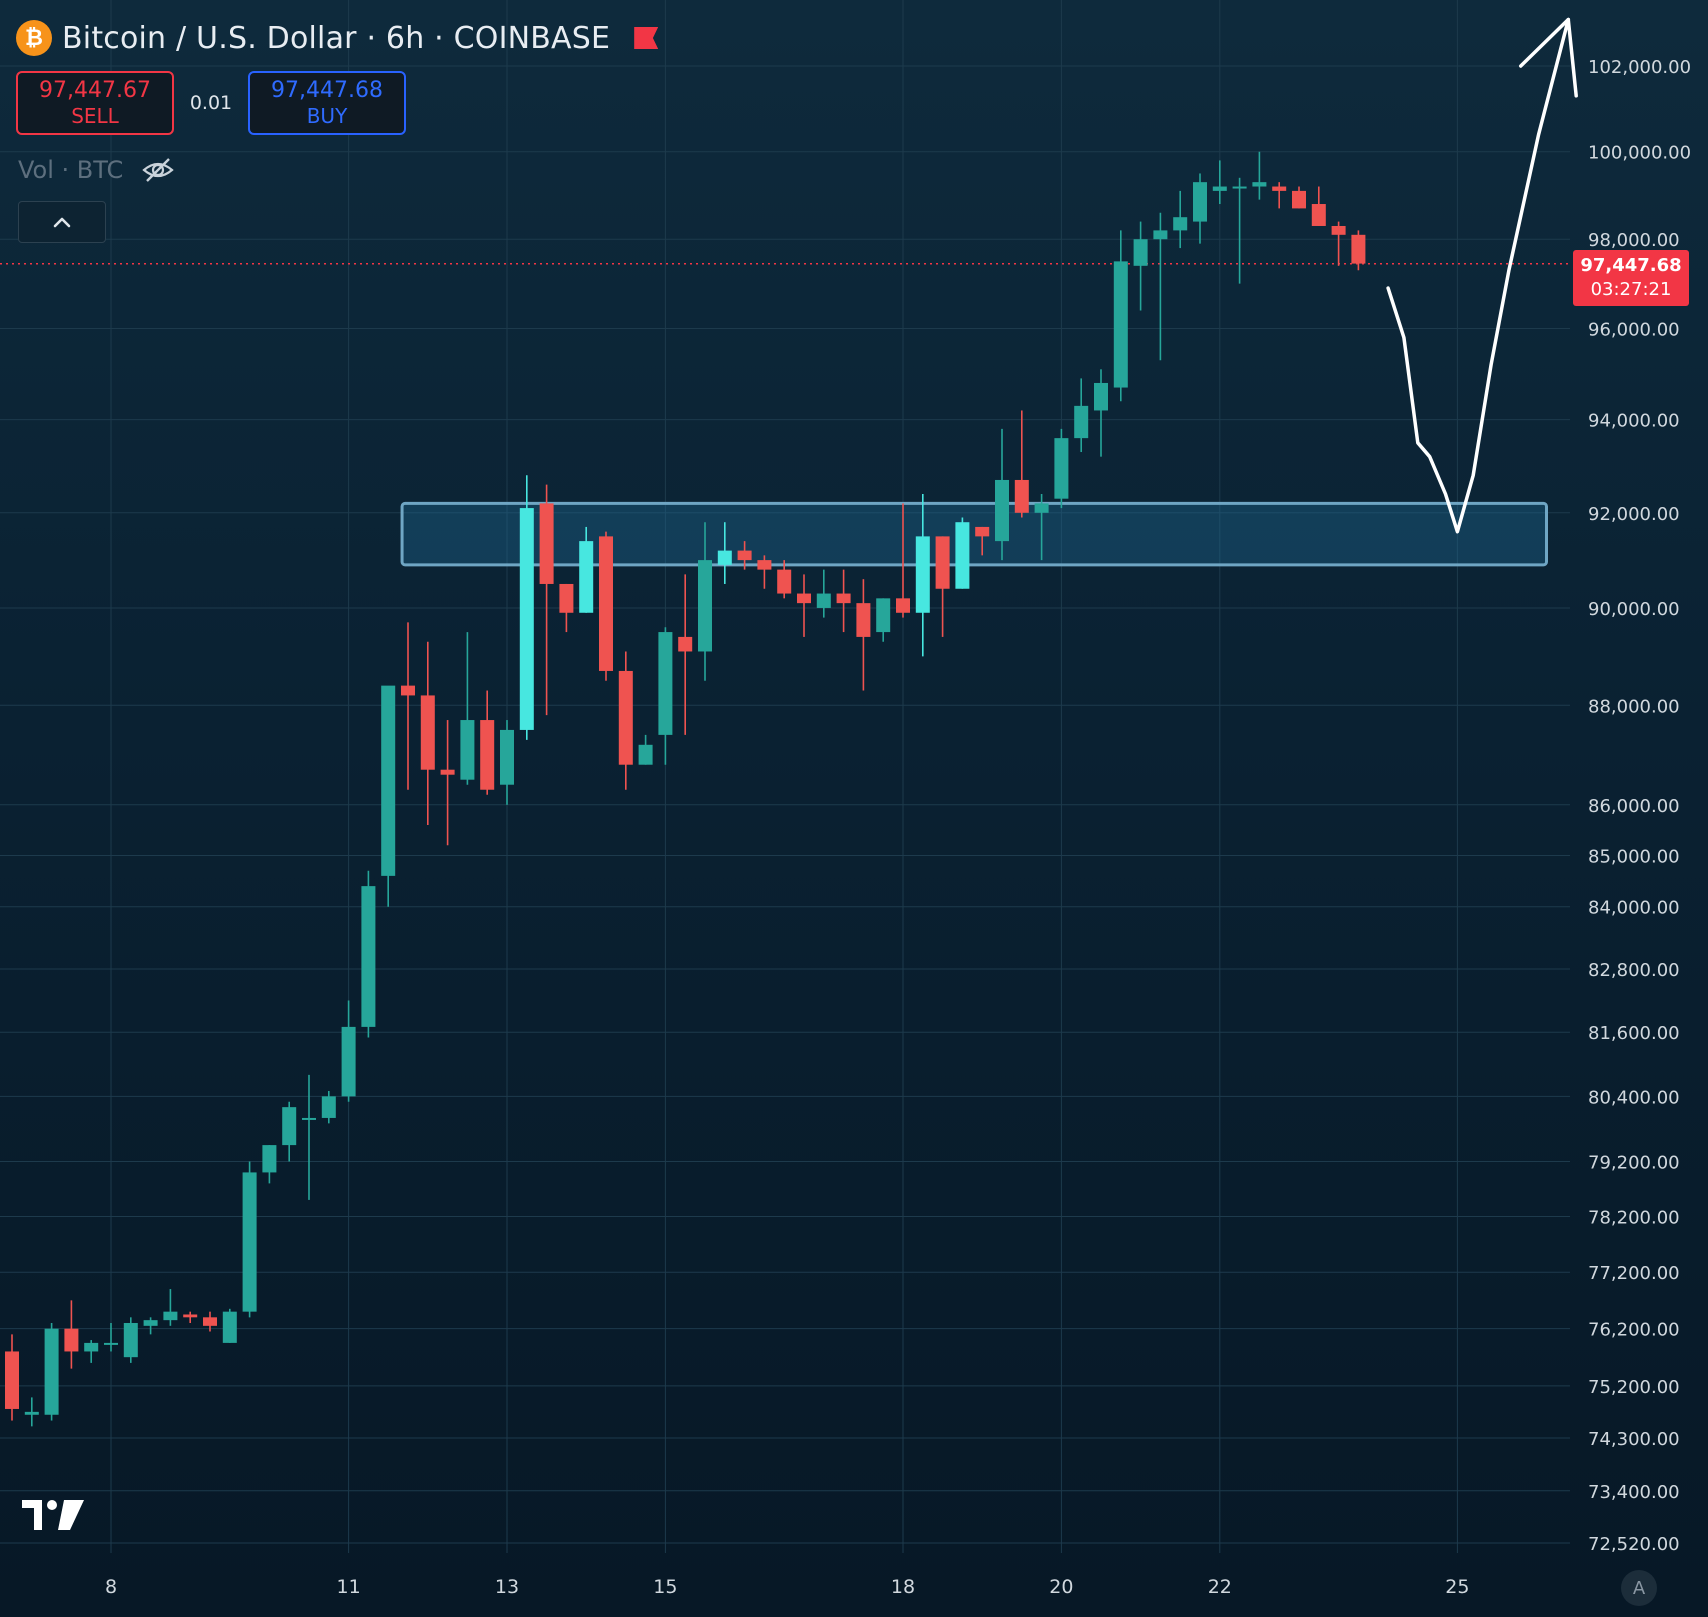 Image resolution: width=1708 pixels, height=1617 pixels. Describe the element at coordinates (1220, 1587) in the screenshot. I see `time-tick-label: 22` at that location.